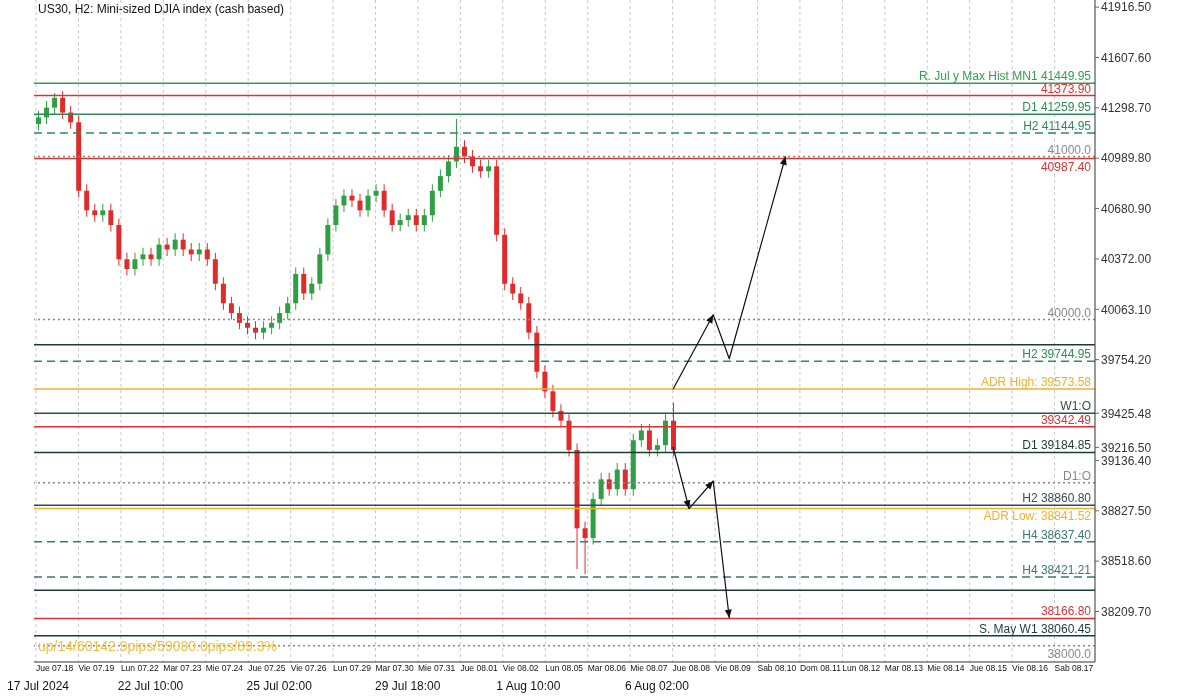  I want to click on ref-line-label: D1 41259.95, so click(1057, 107).